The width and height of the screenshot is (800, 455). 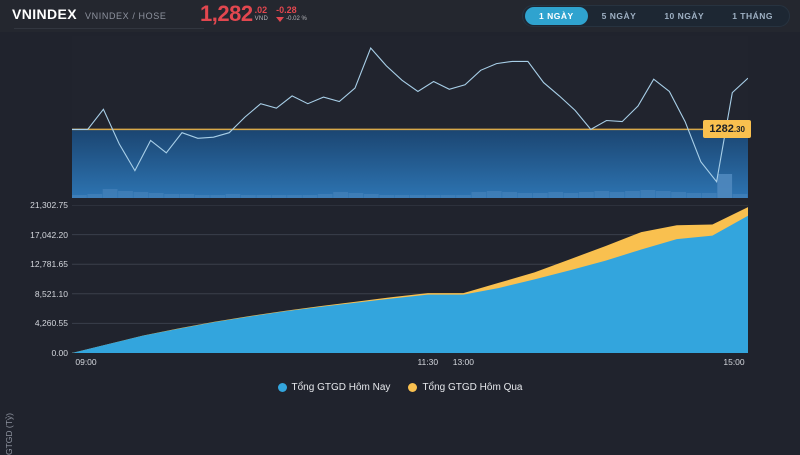 I want to click on triangle-down-icon, so click(x=280, y=19).